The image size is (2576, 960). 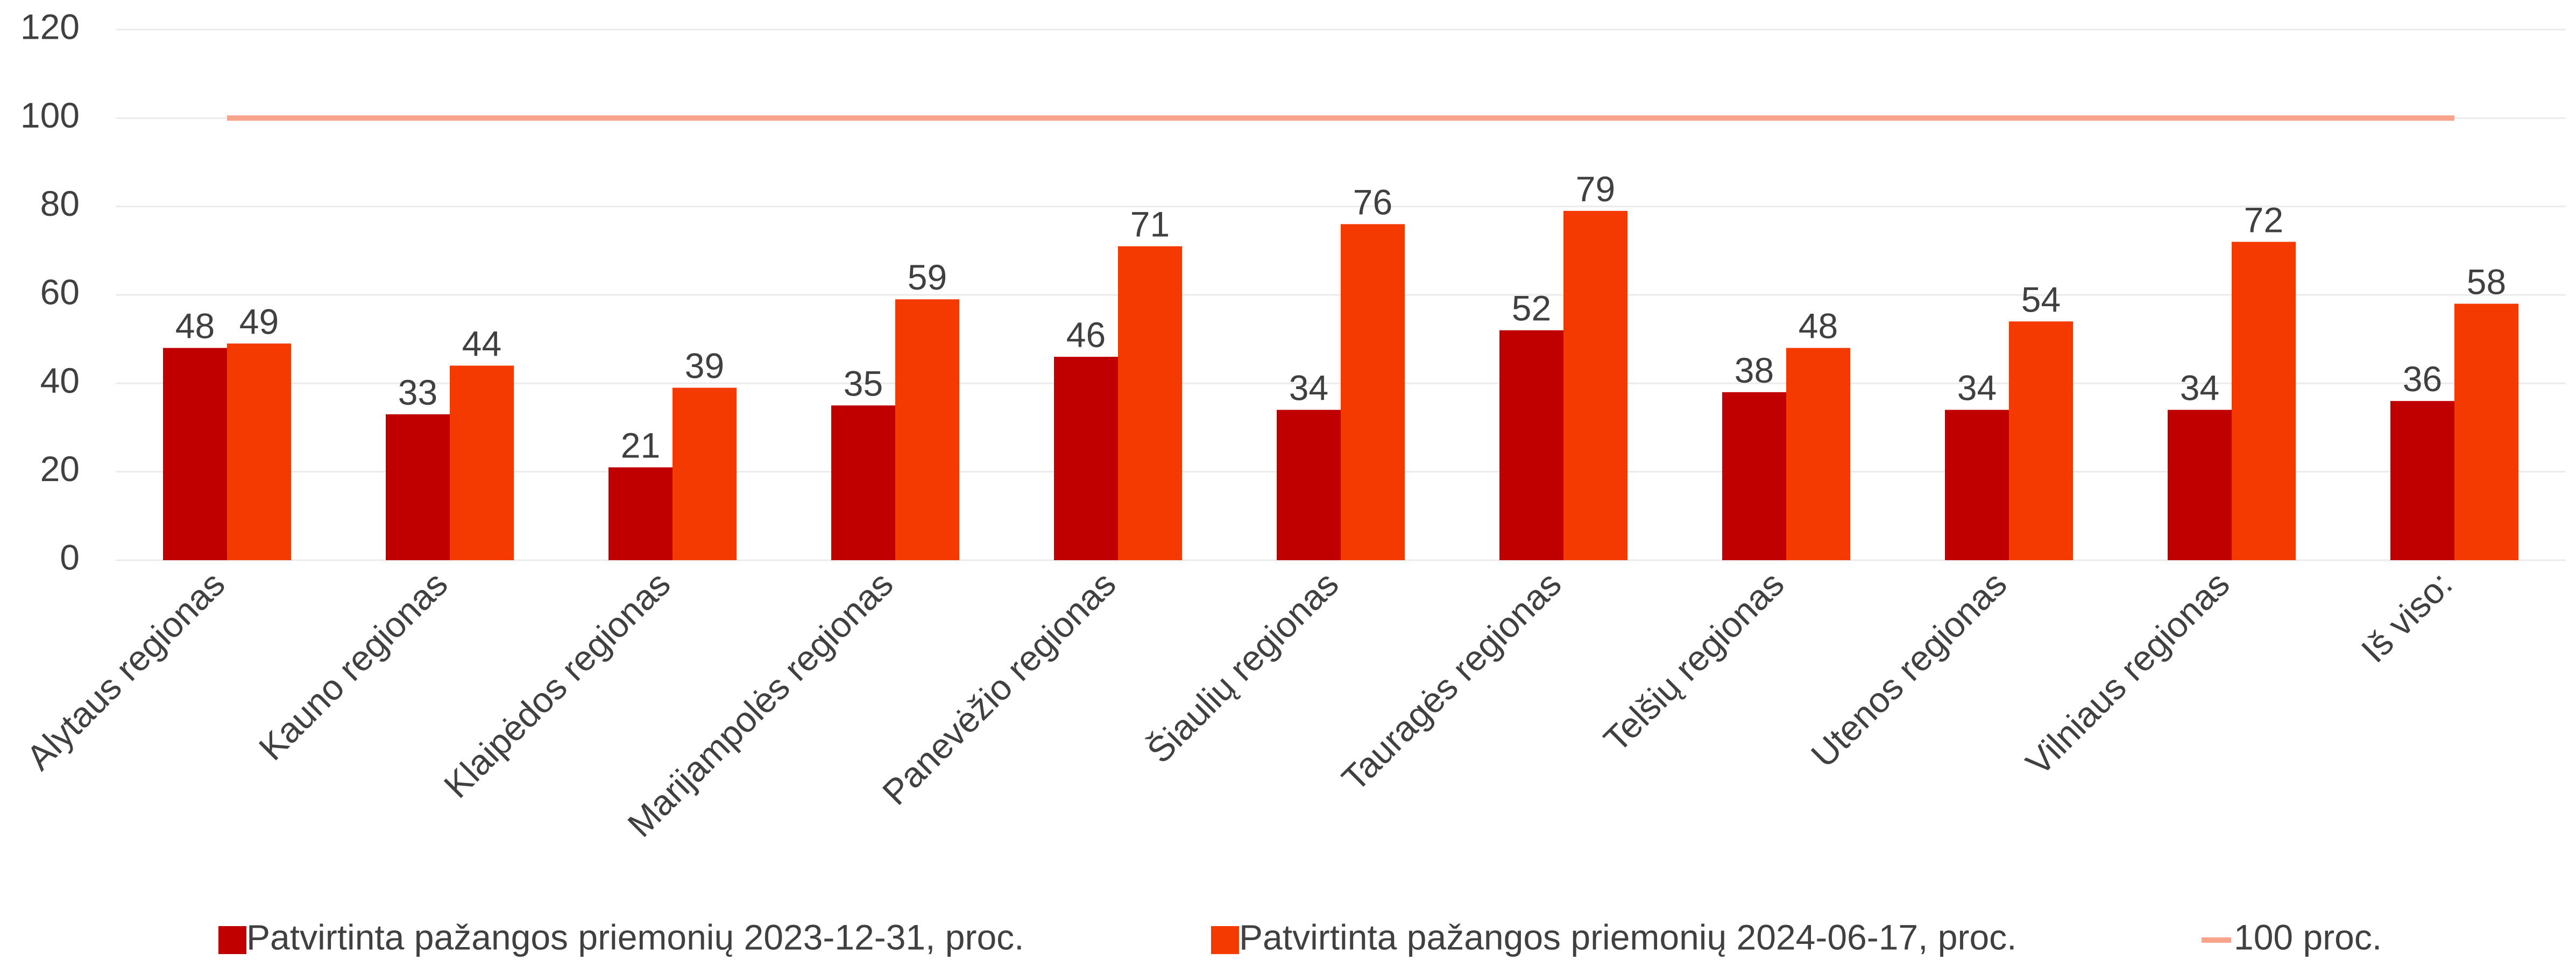 I want to click on data-label: 46, so click(x=1086, y=335).